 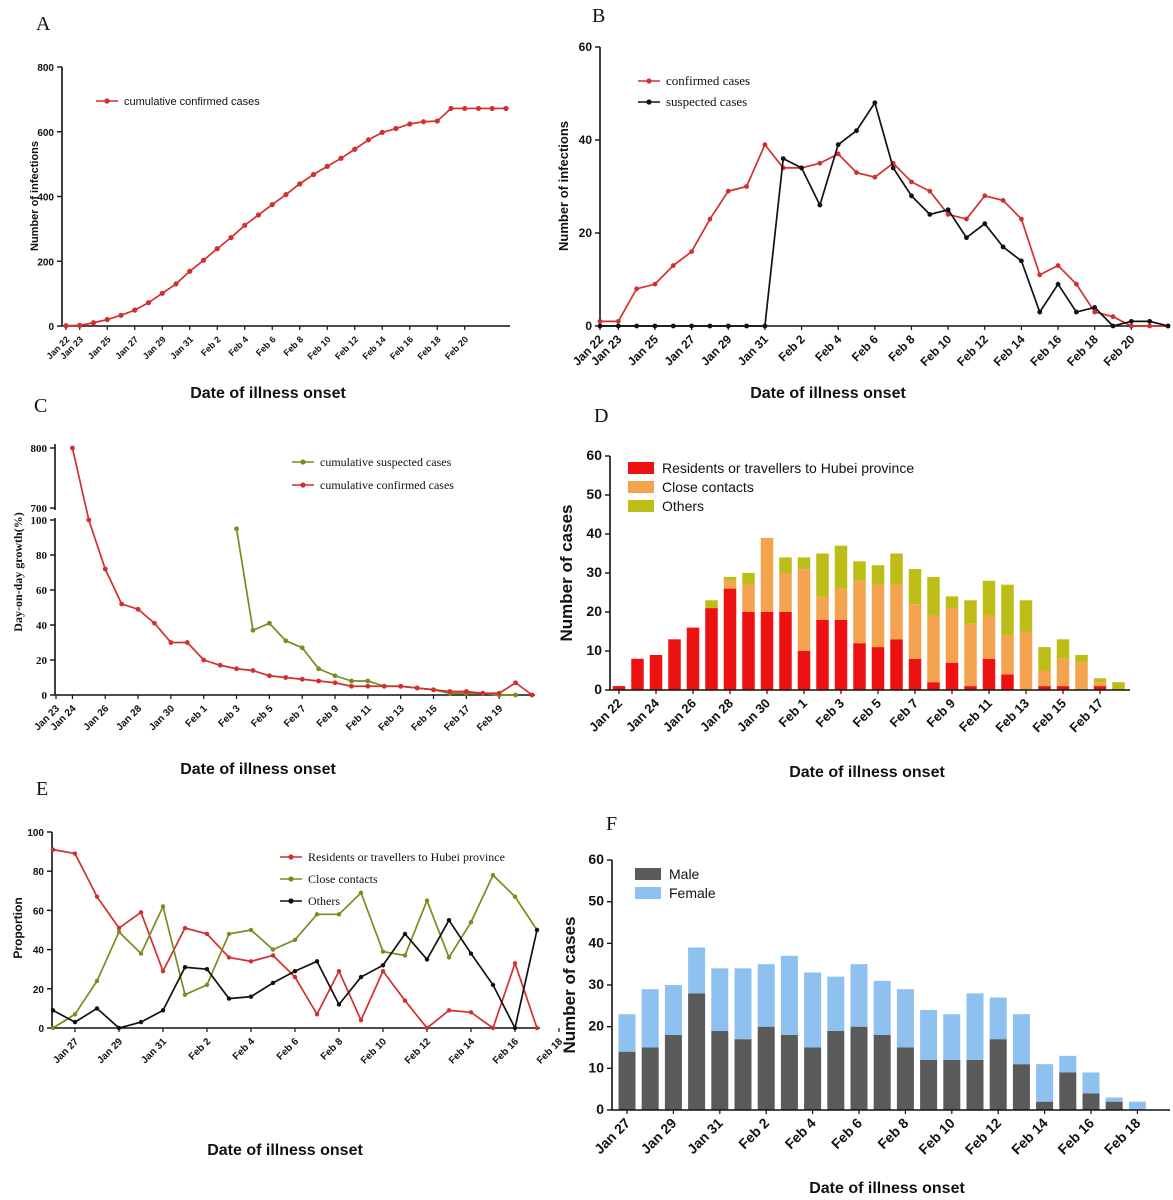 I want to click on panel-letter: D, so click(x=601, y=416).